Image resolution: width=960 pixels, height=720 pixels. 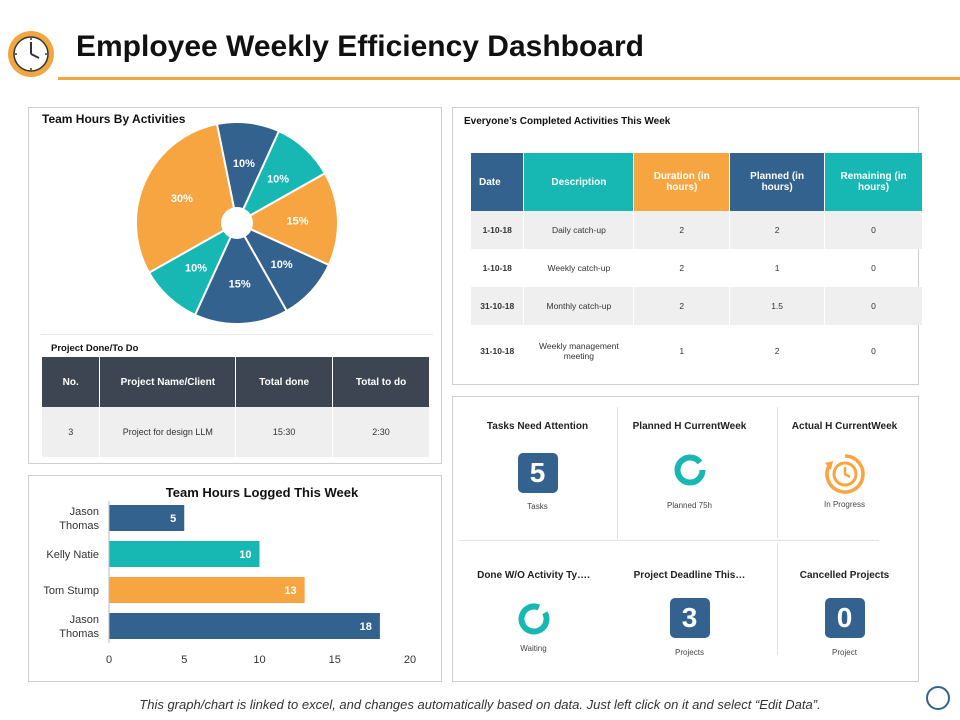 I want to click on kpi-title: Planned H CurrentWeek, so click(x=689, y=426).